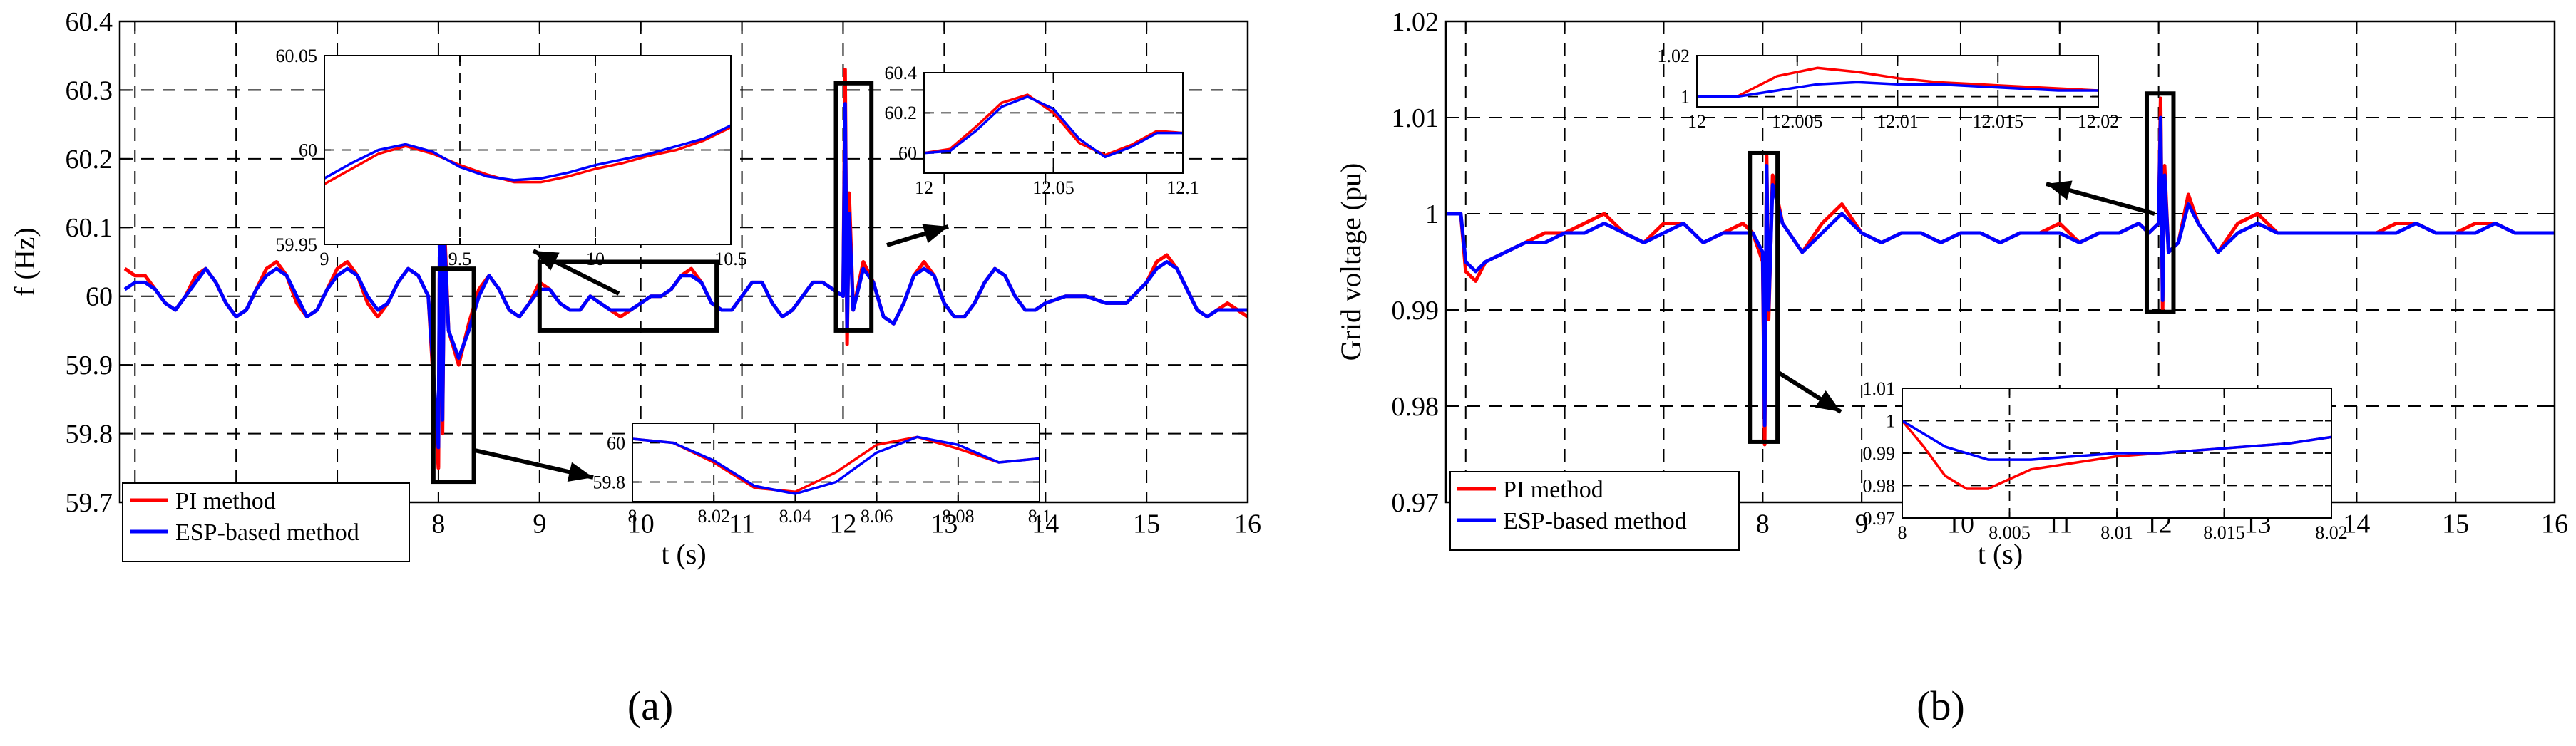  I want to click on y-tick-label: 60.05, so click(297, 56).